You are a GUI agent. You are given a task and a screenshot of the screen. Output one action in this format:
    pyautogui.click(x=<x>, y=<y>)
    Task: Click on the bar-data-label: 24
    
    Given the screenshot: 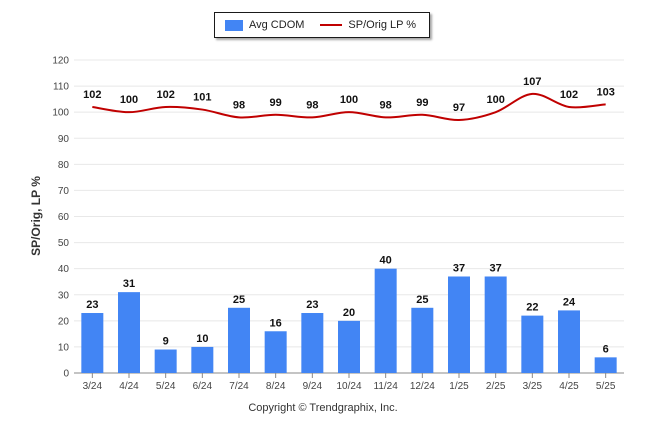 What is the action you would take?
    pyautogui.click(x=569, y=302)
    